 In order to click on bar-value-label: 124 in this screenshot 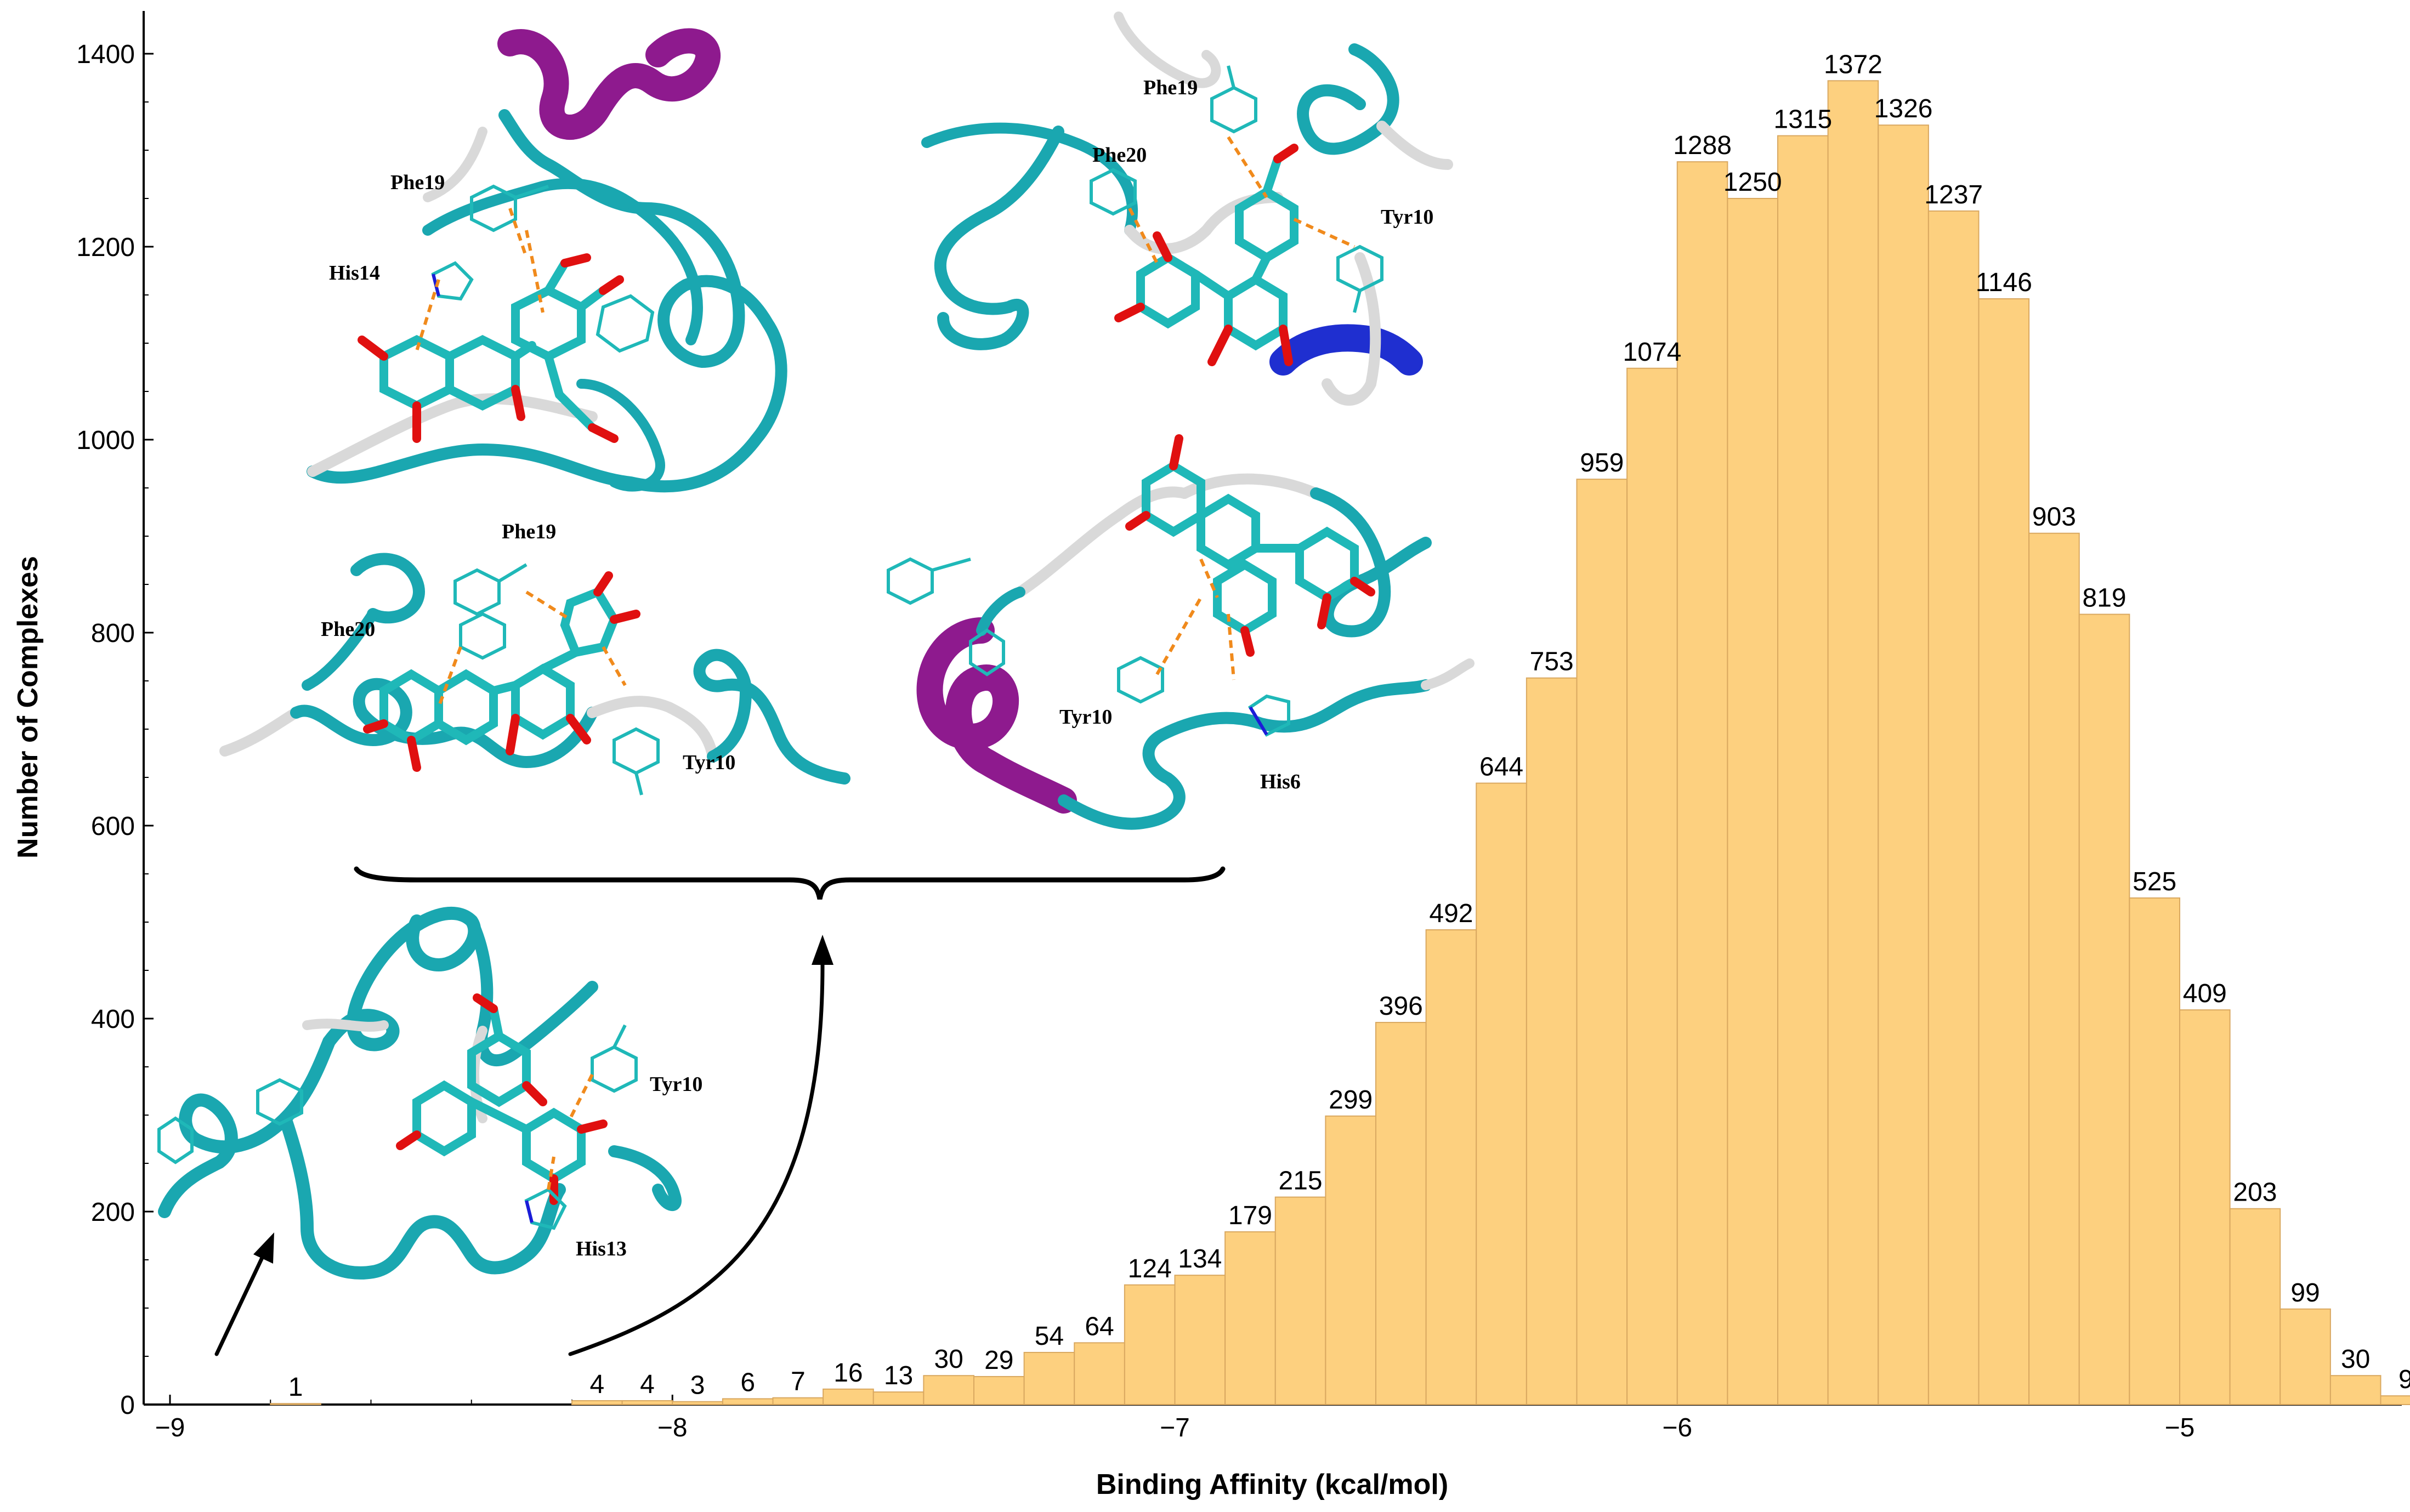, I will do `click(1150, 1268)`.